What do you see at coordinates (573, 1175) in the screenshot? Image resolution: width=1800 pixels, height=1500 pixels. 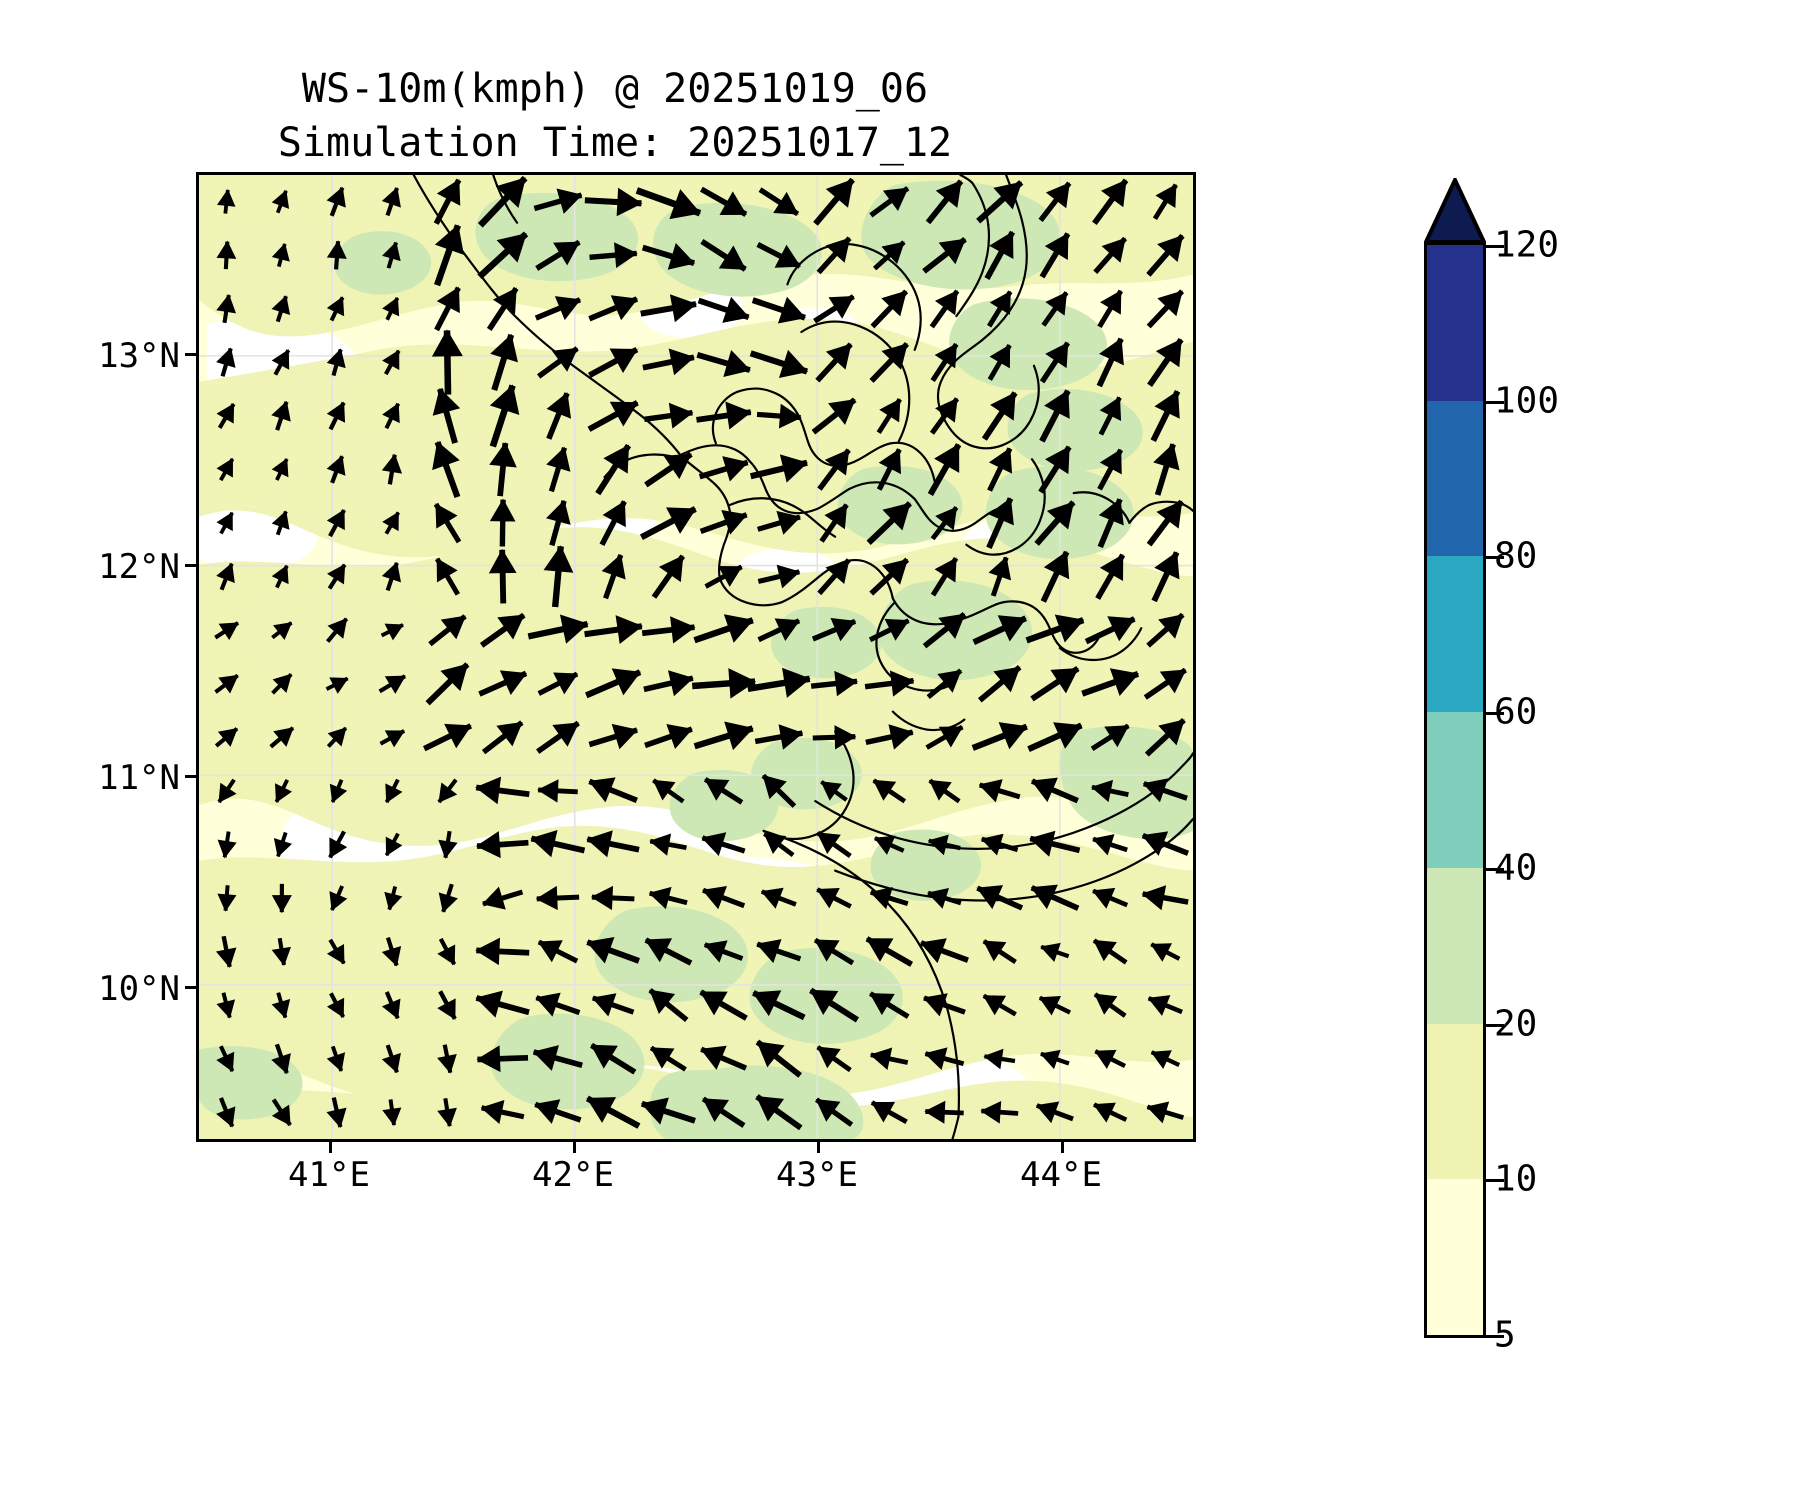 I see `xtick-label-42: 42°E` at bounding box center [573, 1175].